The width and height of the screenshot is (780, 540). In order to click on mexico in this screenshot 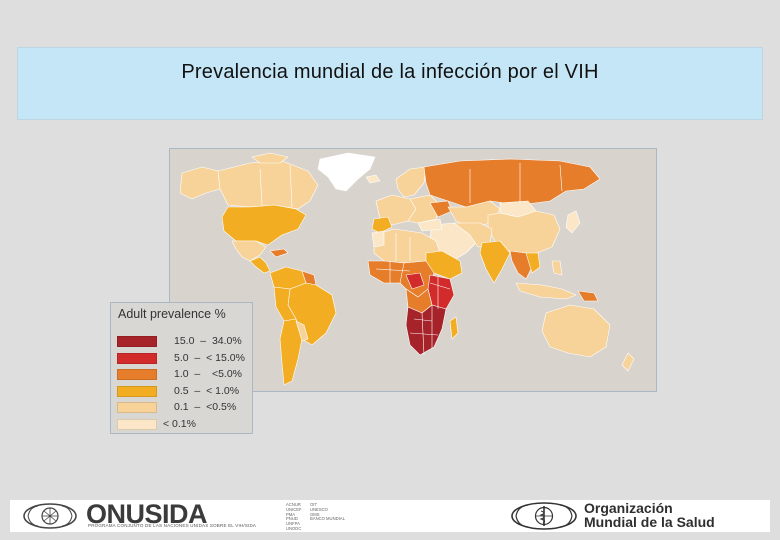, I will do `click(249, 251)`.